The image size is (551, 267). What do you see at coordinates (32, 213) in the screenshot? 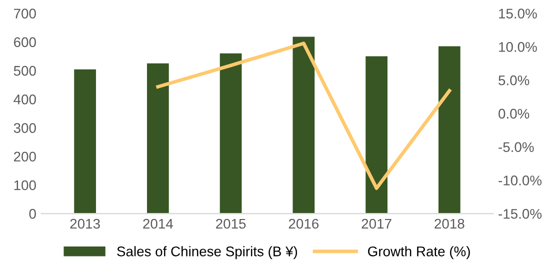
I see `y-tick-label: 0` at bounding box center [32, 213].